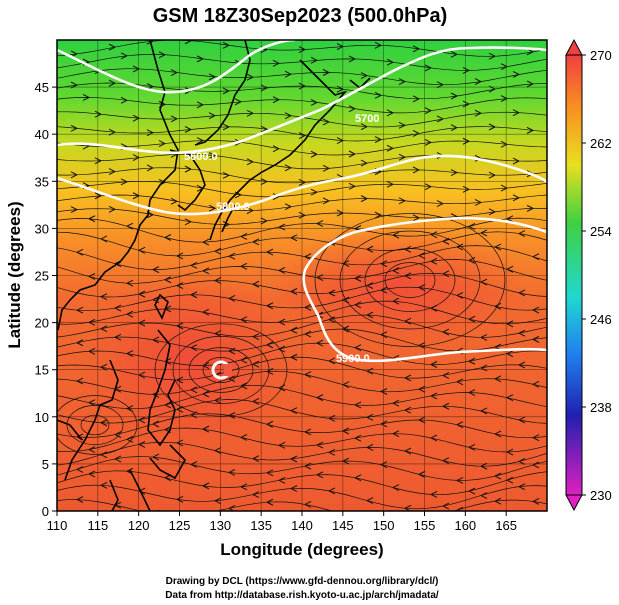  Describe the element at coordinates (42, 370) in the screenshot. I see `y-tick-label: 15` at that location.